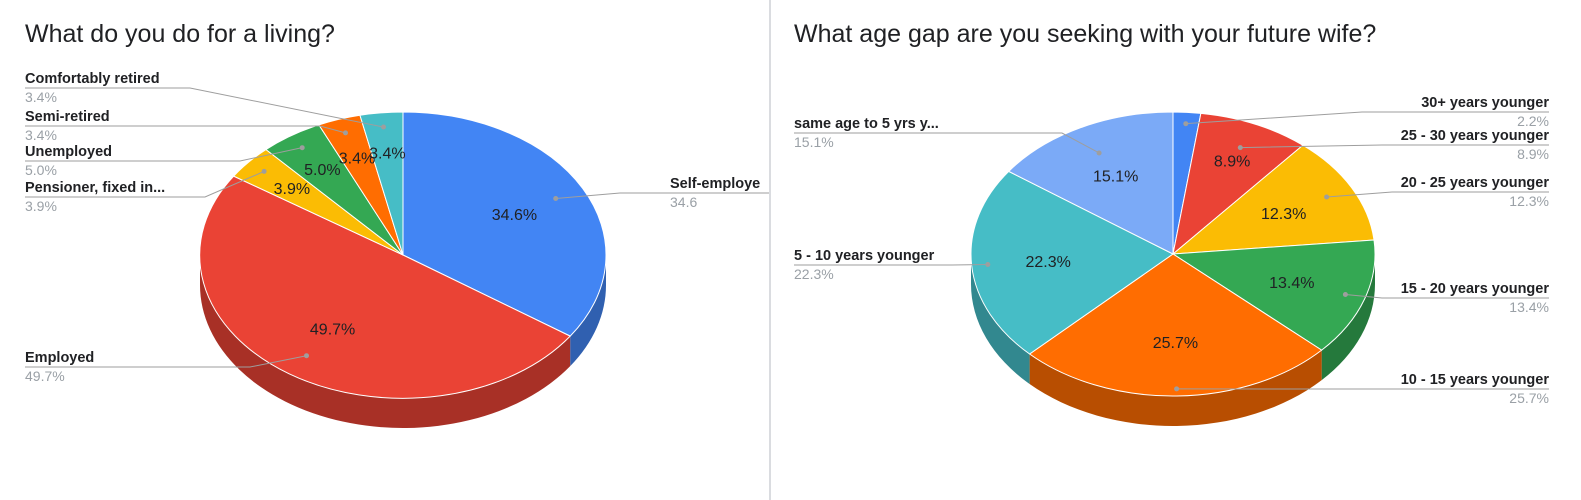  I want to click on slice-value-labels: 34.6%49.7%3.9%5.0%3.4%3.4%, so click(405, 242).